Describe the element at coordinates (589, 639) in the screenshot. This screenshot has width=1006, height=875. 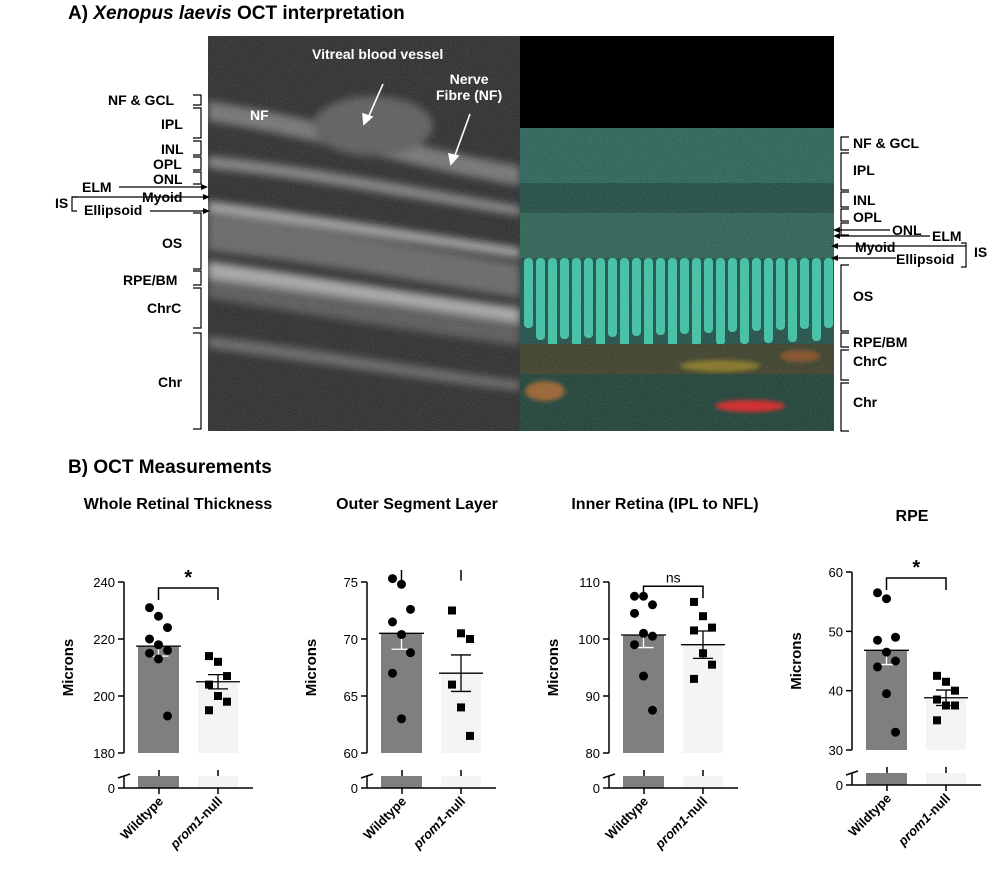
I see `y-tick-label: 100` at that location.